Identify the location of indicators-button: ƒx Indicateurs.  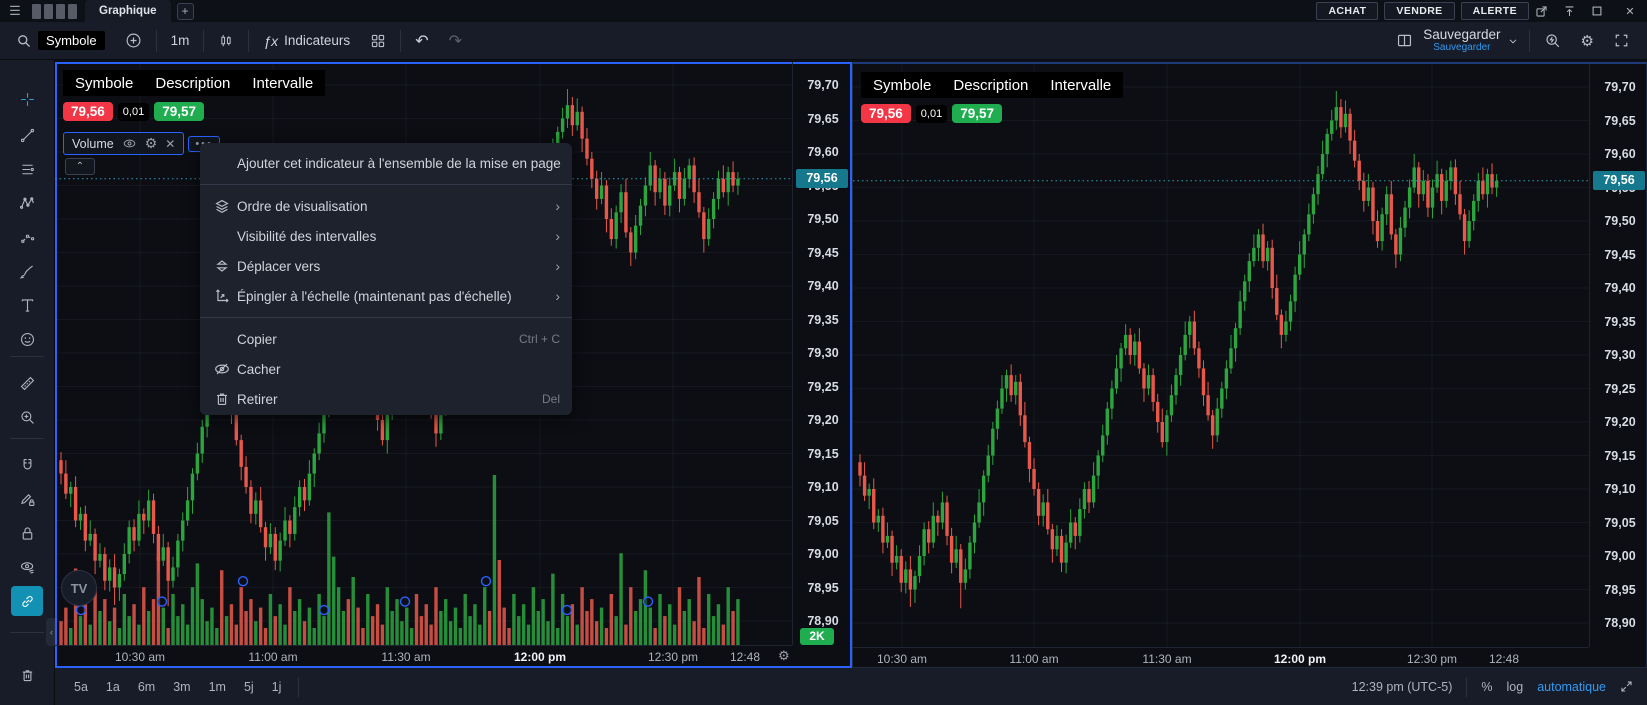
(306, 41).